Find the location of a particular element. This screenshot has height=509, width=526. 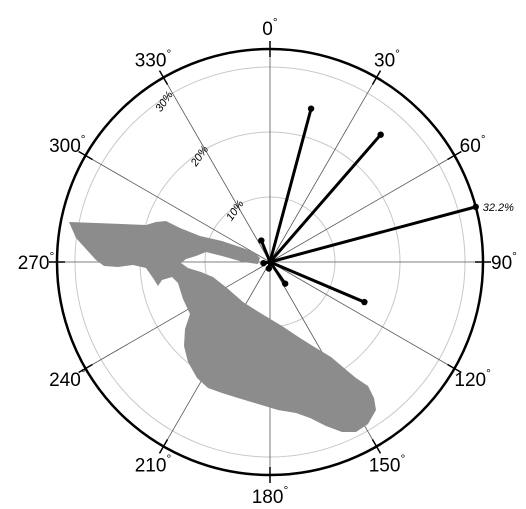

spoke-value-label: 32.2% is located at coordinates (498, 208).